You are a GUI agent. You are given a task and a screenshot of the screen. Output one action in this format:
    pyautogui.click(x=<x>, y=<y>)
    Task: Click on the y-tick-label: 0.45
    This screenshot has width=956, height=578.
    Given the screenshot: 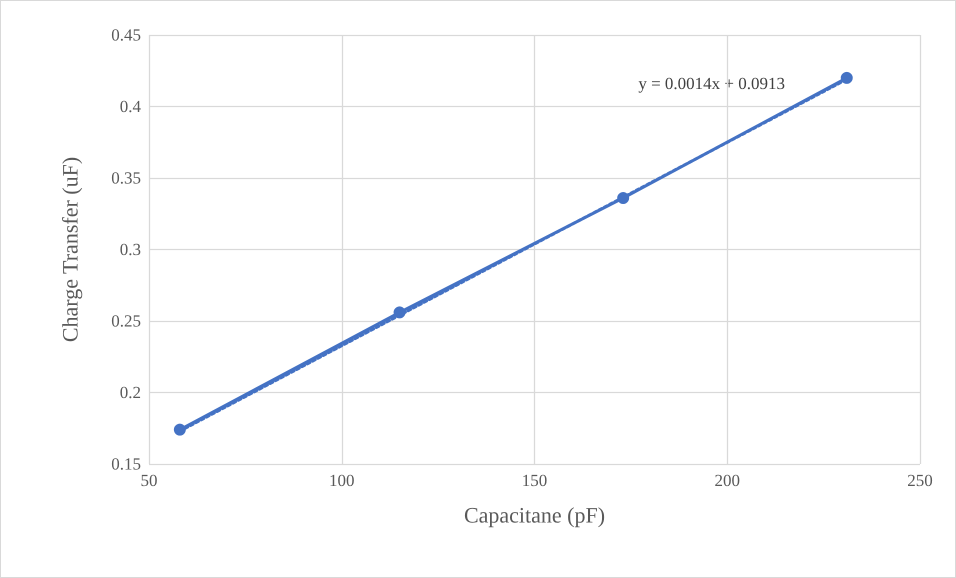 What is the action you would take?
    pyautogui.click(x=126, y=35)
    